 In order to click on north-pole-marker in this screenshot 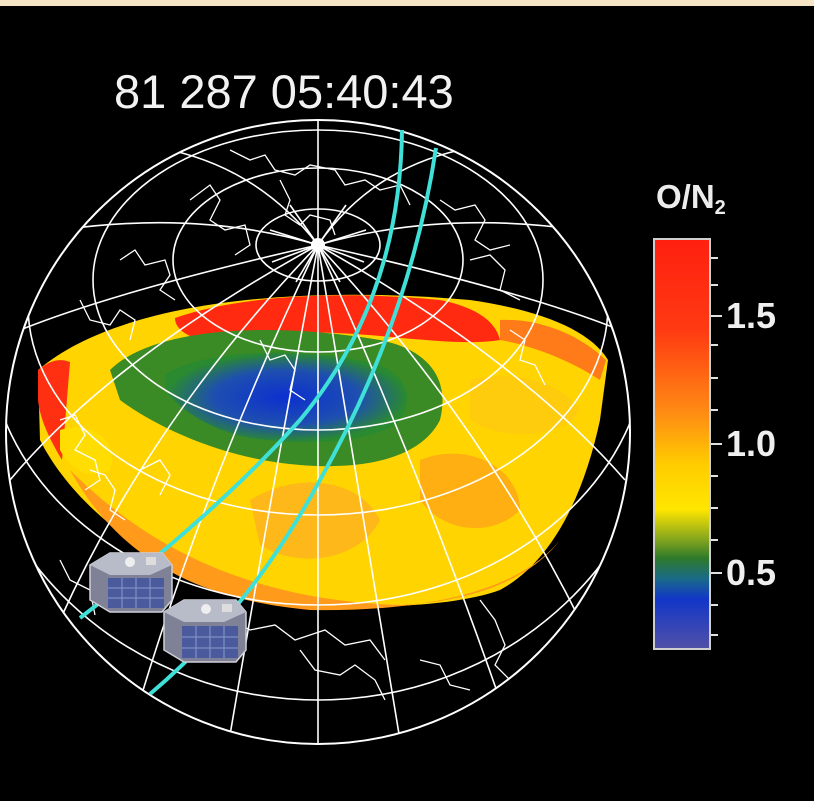, I will do `click(318, 245)`.